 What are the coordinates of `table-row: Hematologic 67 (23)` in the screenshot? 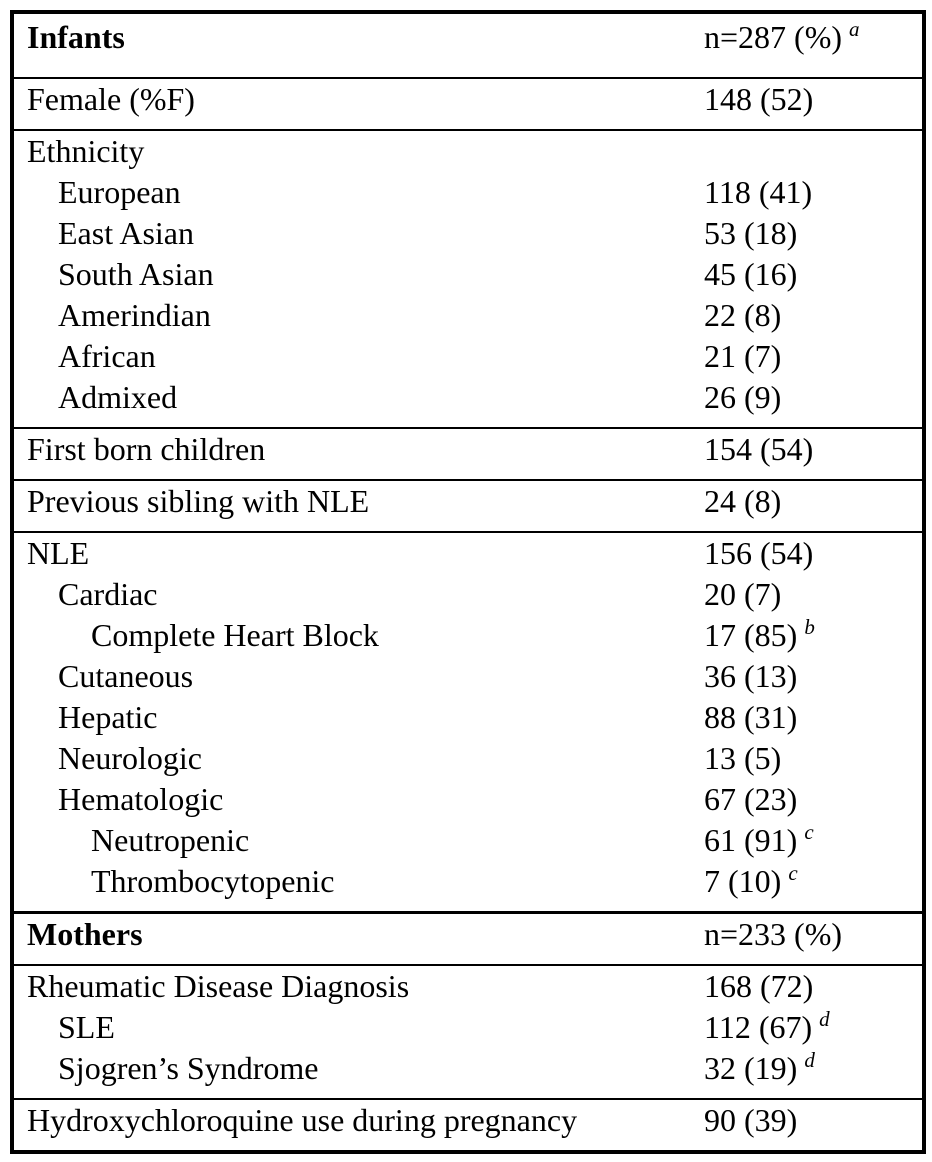 It's located at (468, 799).